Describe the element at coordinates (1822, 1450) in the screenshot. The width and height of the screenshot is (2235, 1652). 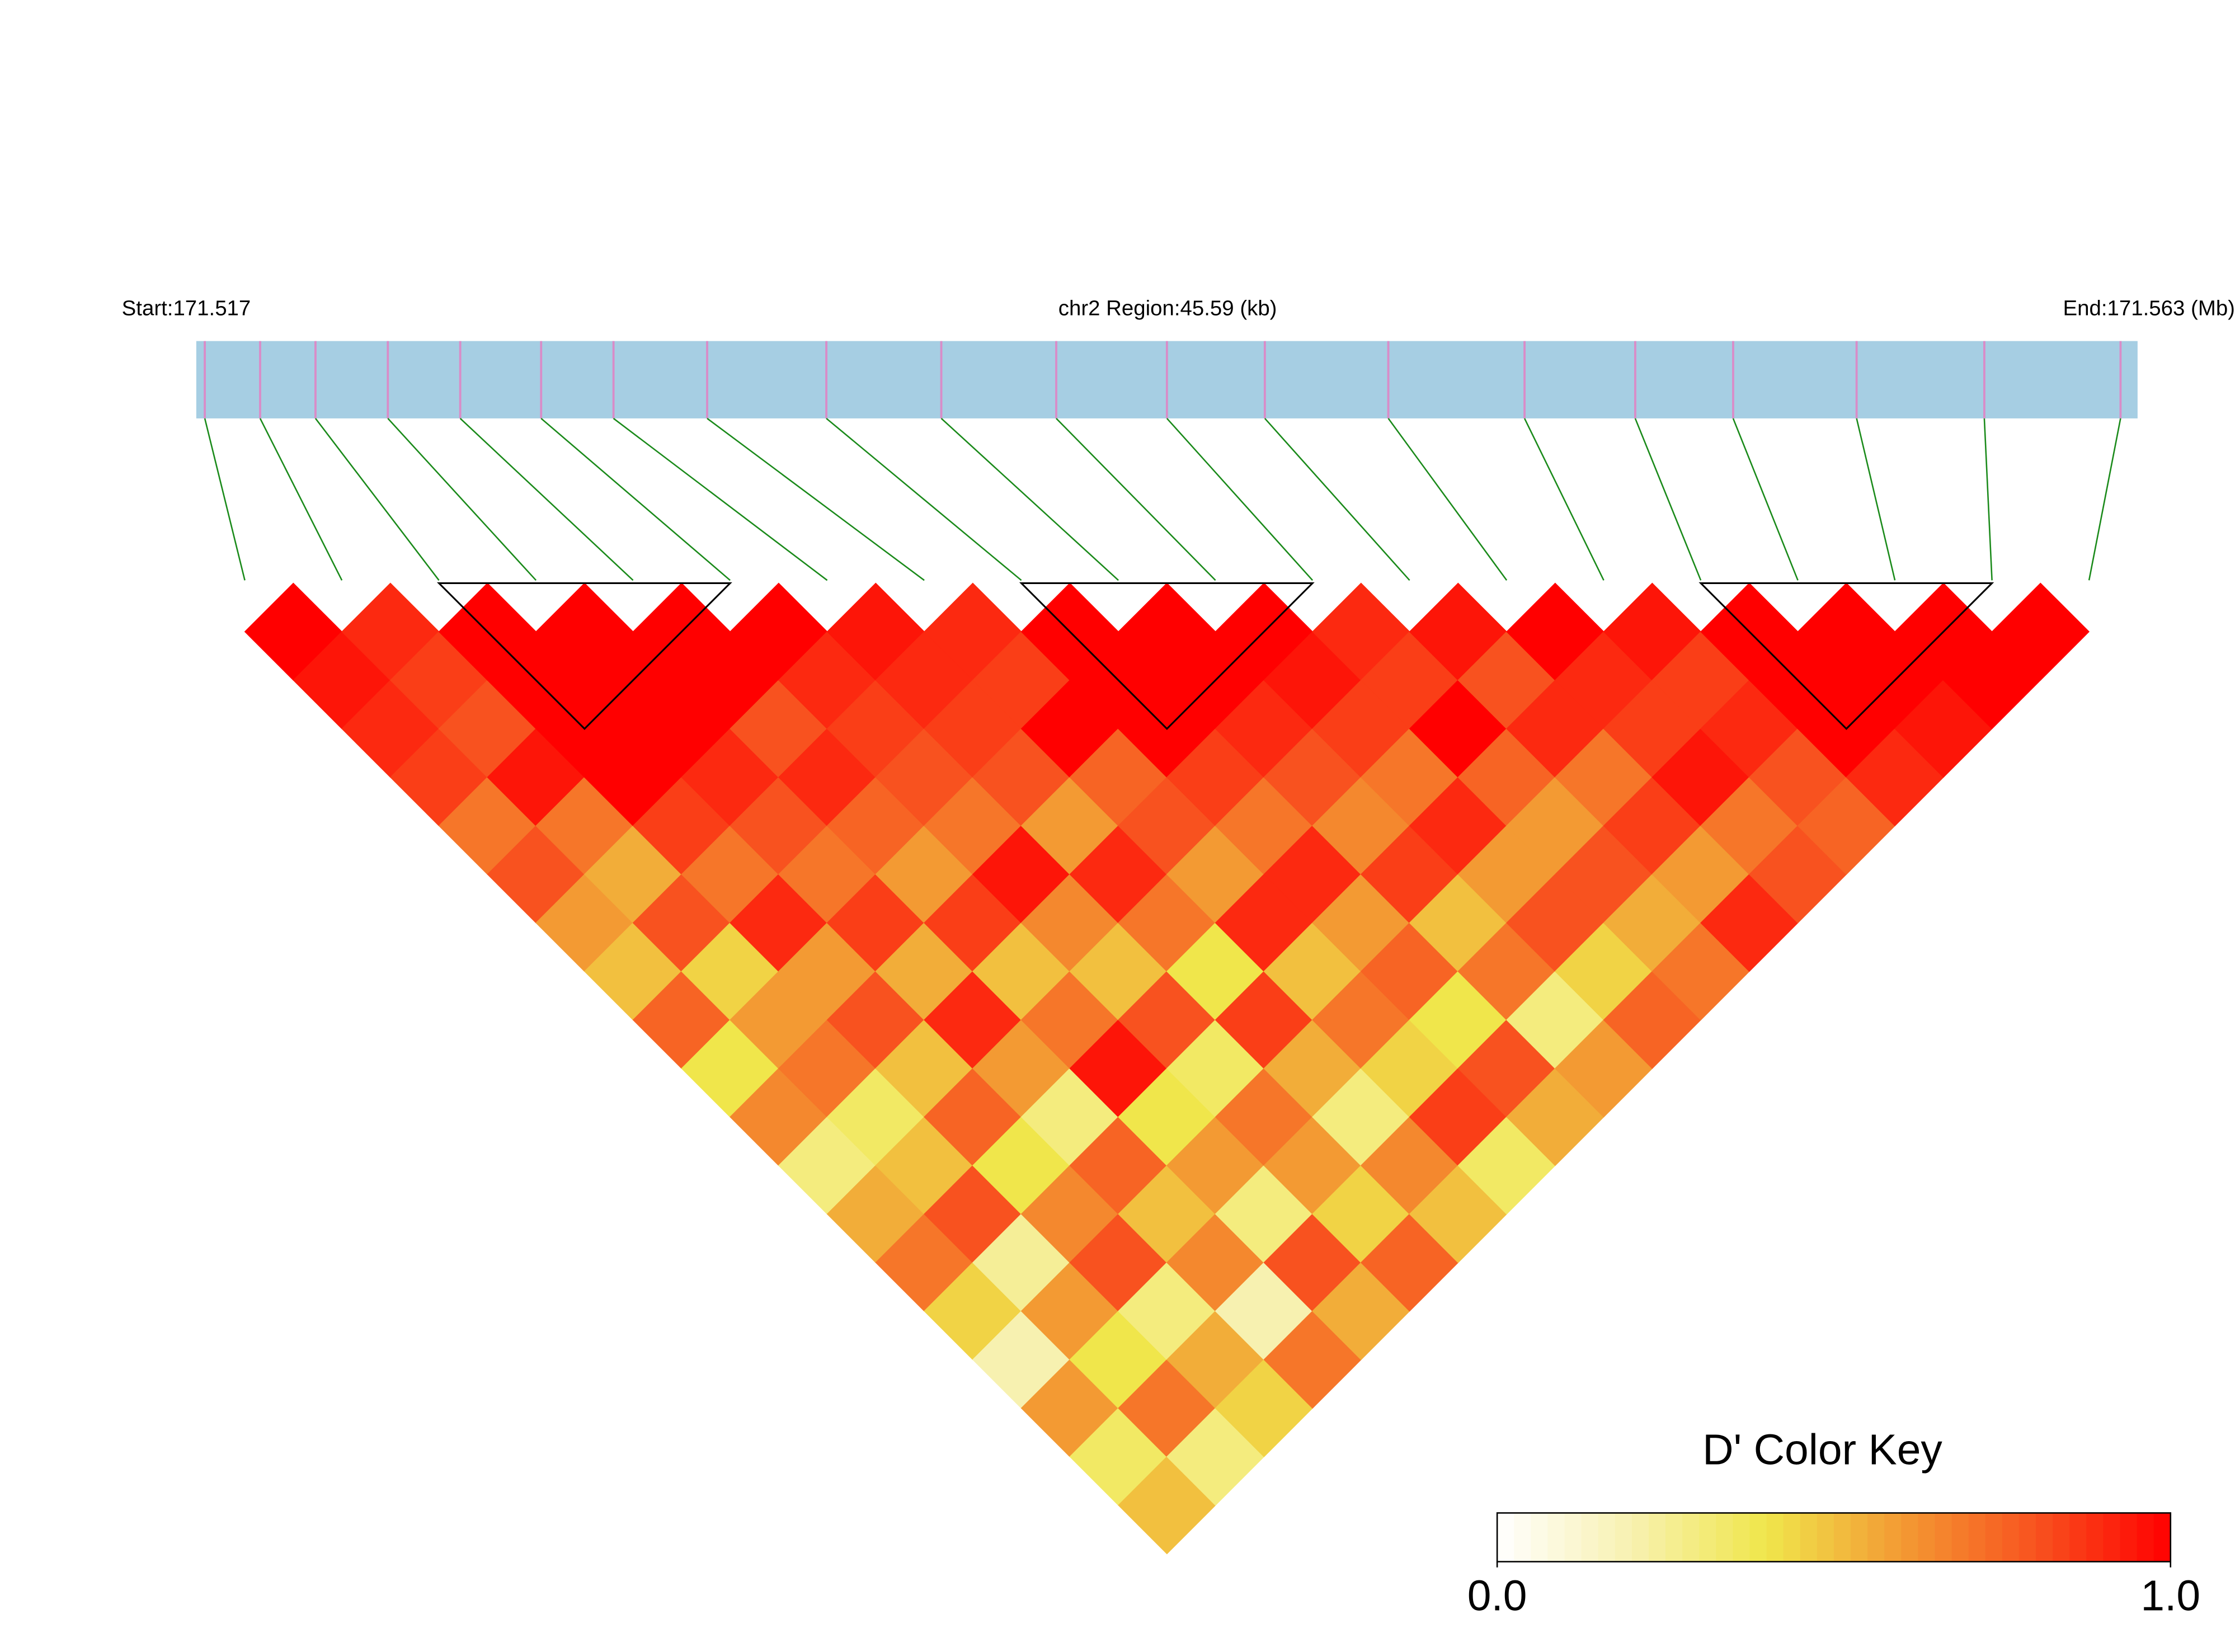
I see `colorkey-title: D' Color Key` at that location.